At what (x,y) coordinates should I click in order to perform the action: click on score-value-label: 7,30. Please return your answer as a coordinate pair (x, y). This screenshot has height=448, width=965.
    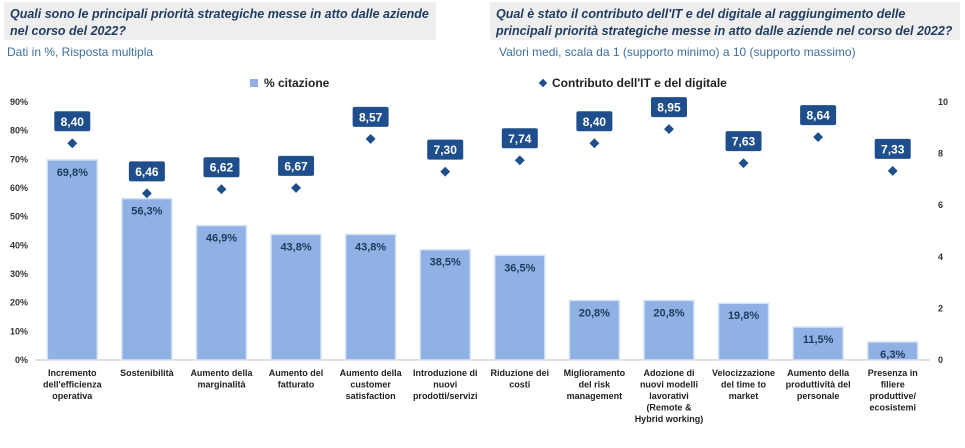
    Looking at the image, I should click on (446, 150).